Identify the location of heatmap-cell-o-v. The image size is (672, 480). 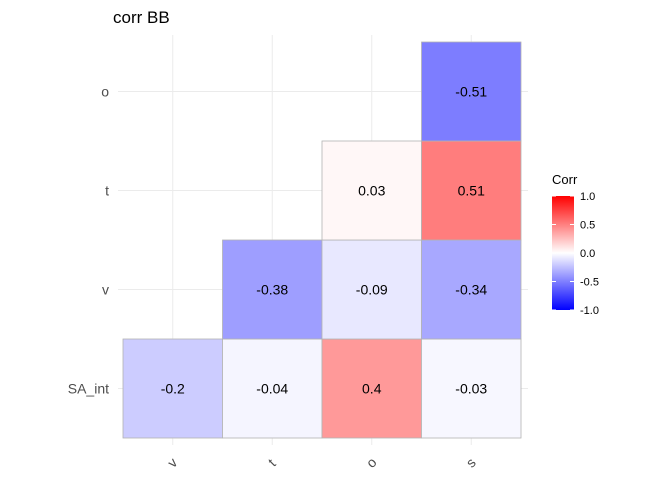
(371, 289).